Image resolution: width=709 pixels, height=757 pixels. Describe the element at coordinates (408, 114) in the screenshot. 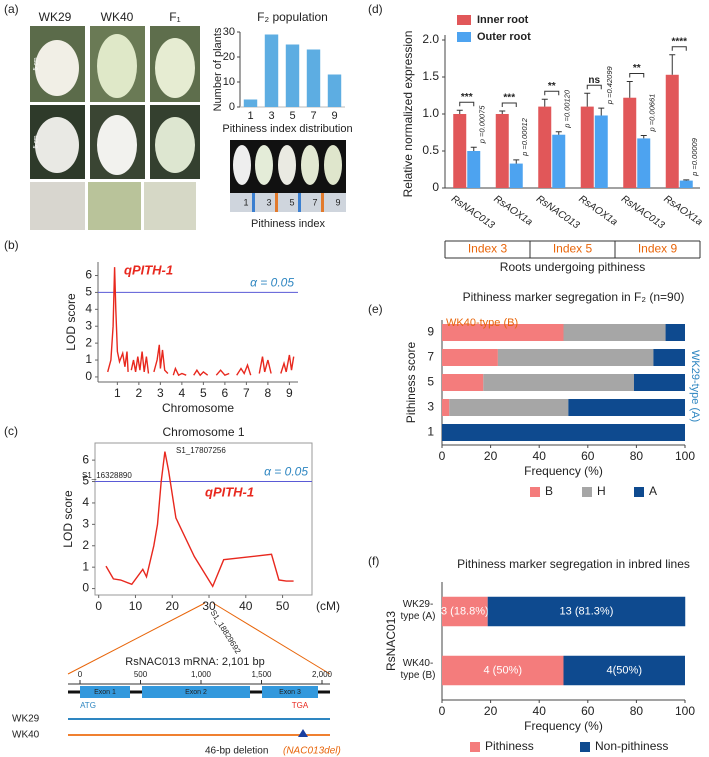

I see `y-axis-label: Relative normalized expression` at that location.